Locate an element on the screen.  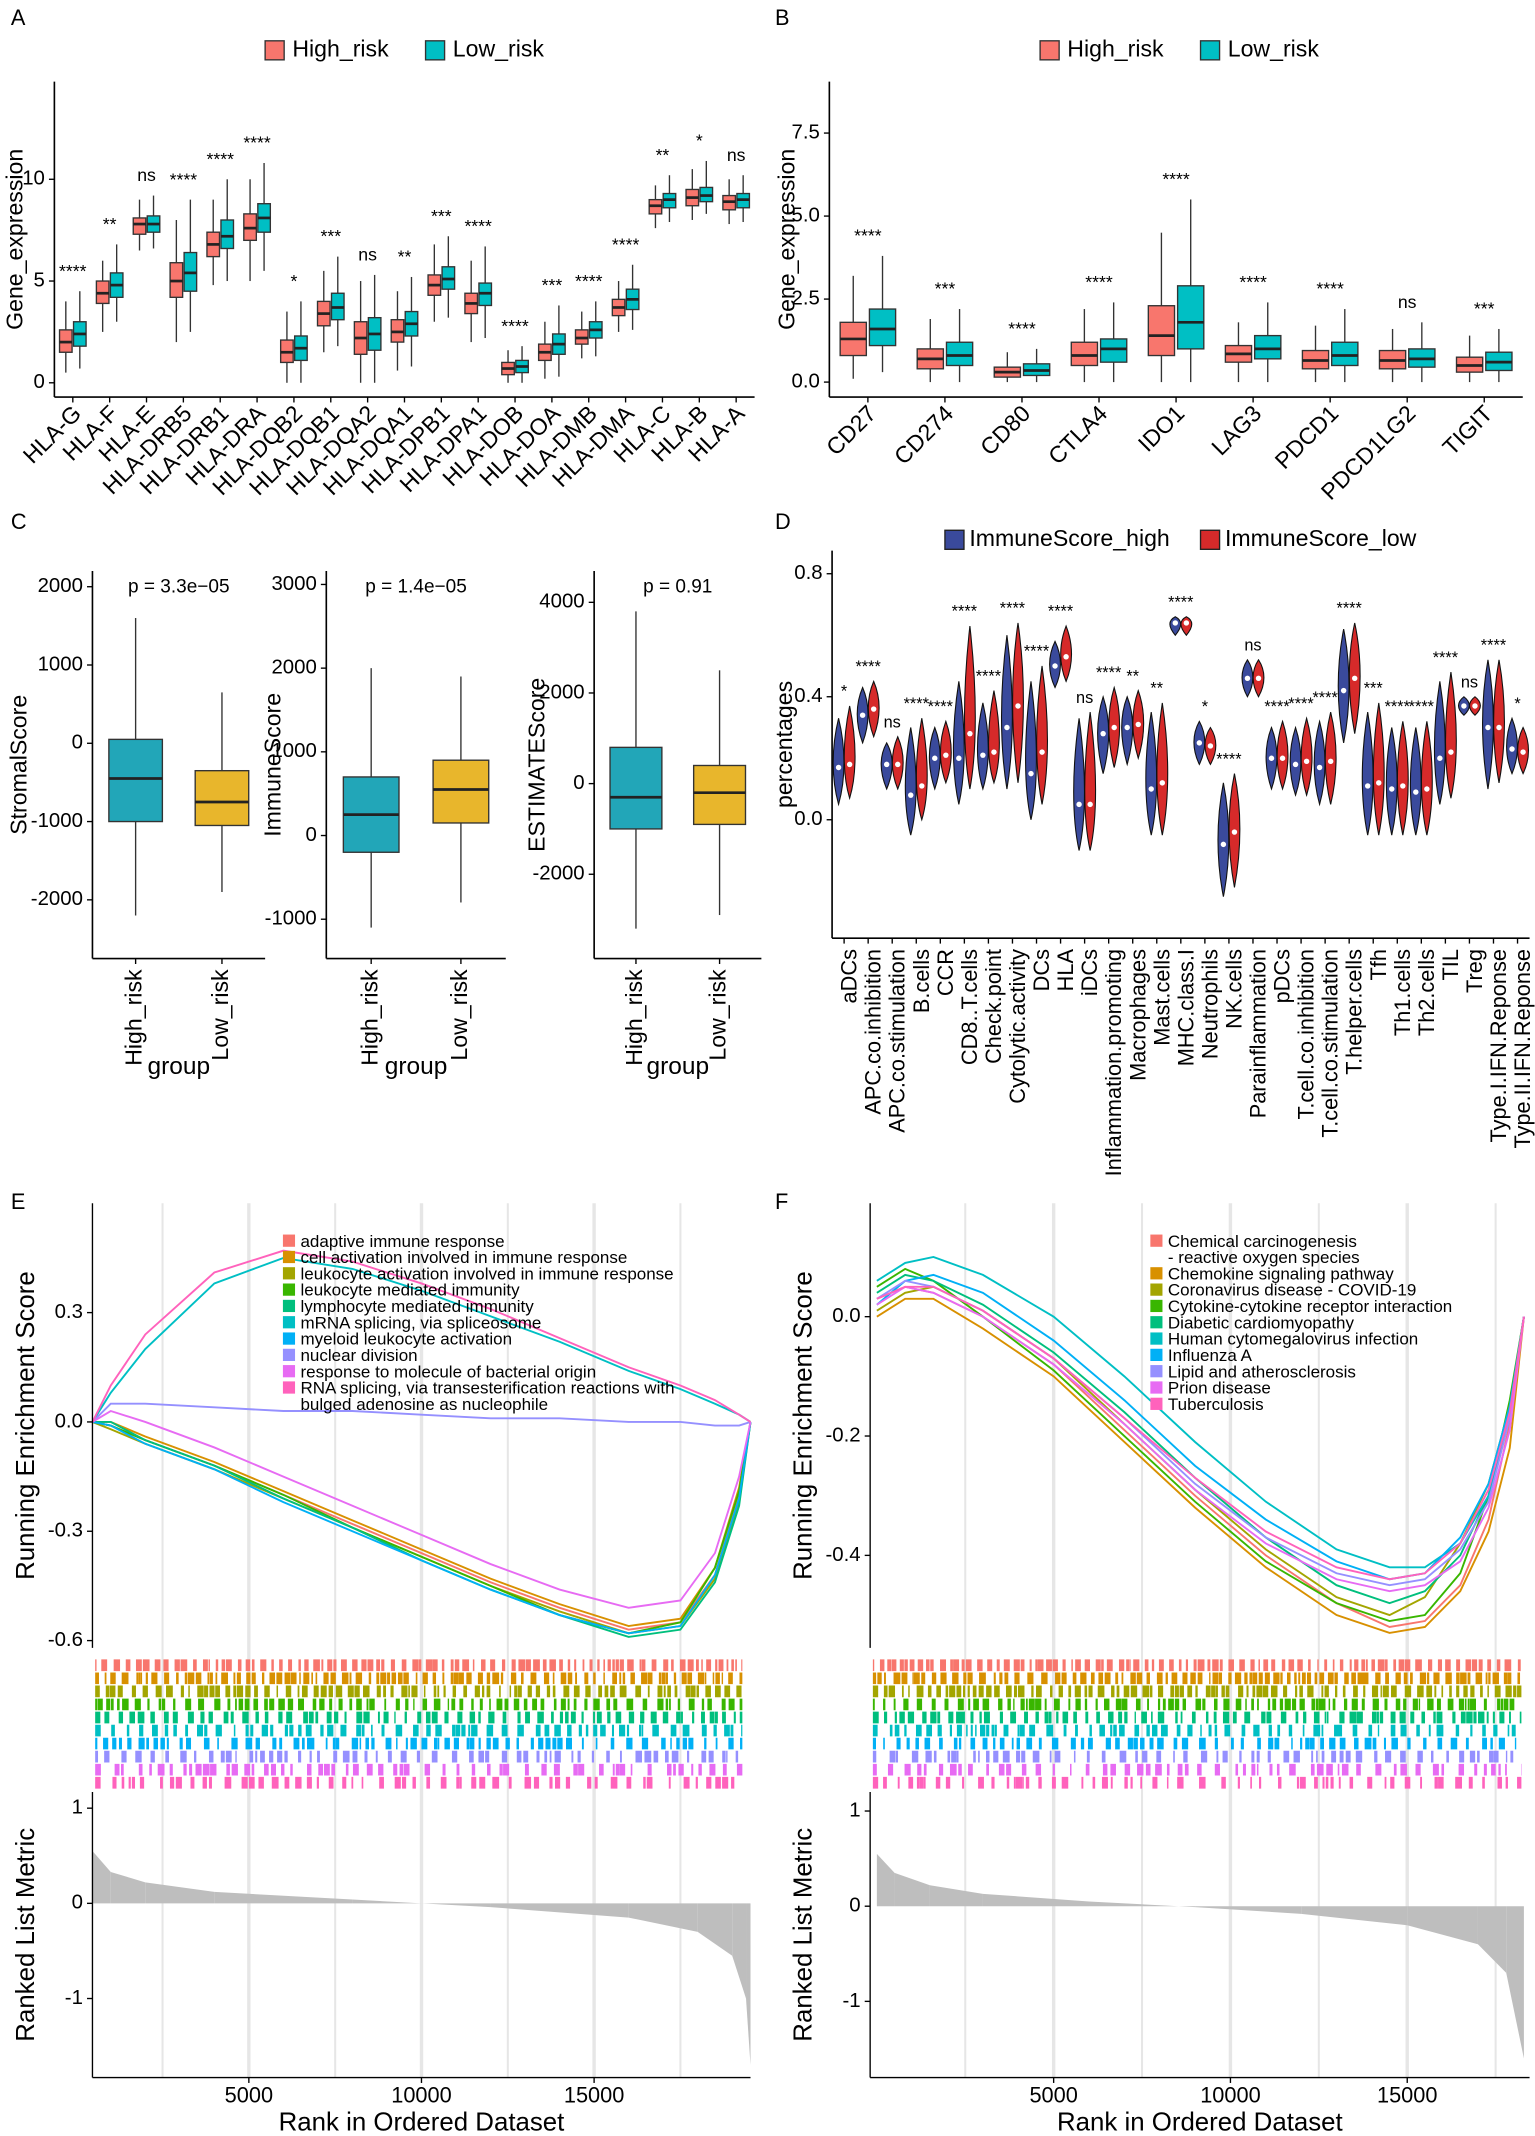
legend-label: ImmuneScore_high is located at coordinates (1069, 538).